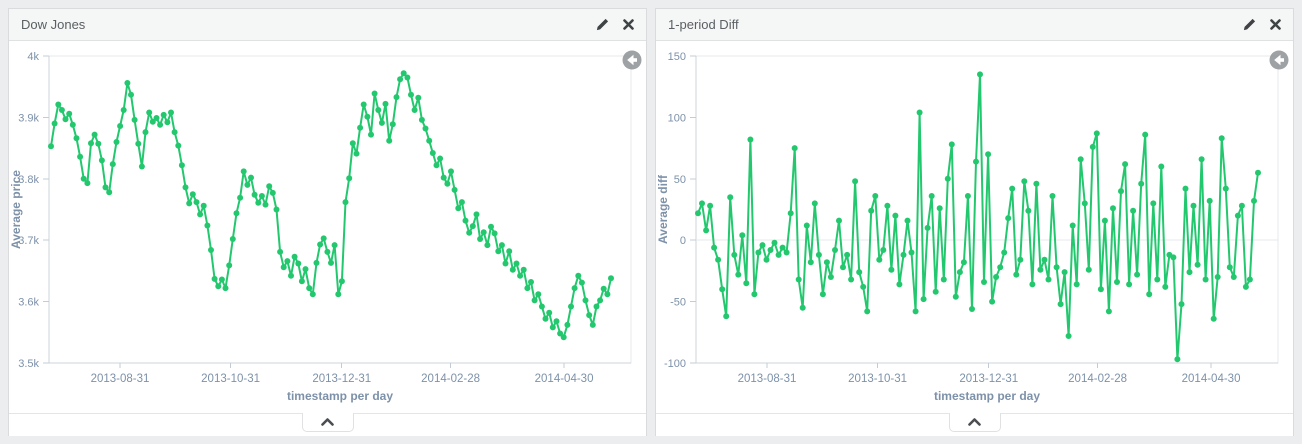 The image size is (1302, 444). Describe the element at coordinates (683, 241) in the screenshot. I see `svg-text: 0` at that location.